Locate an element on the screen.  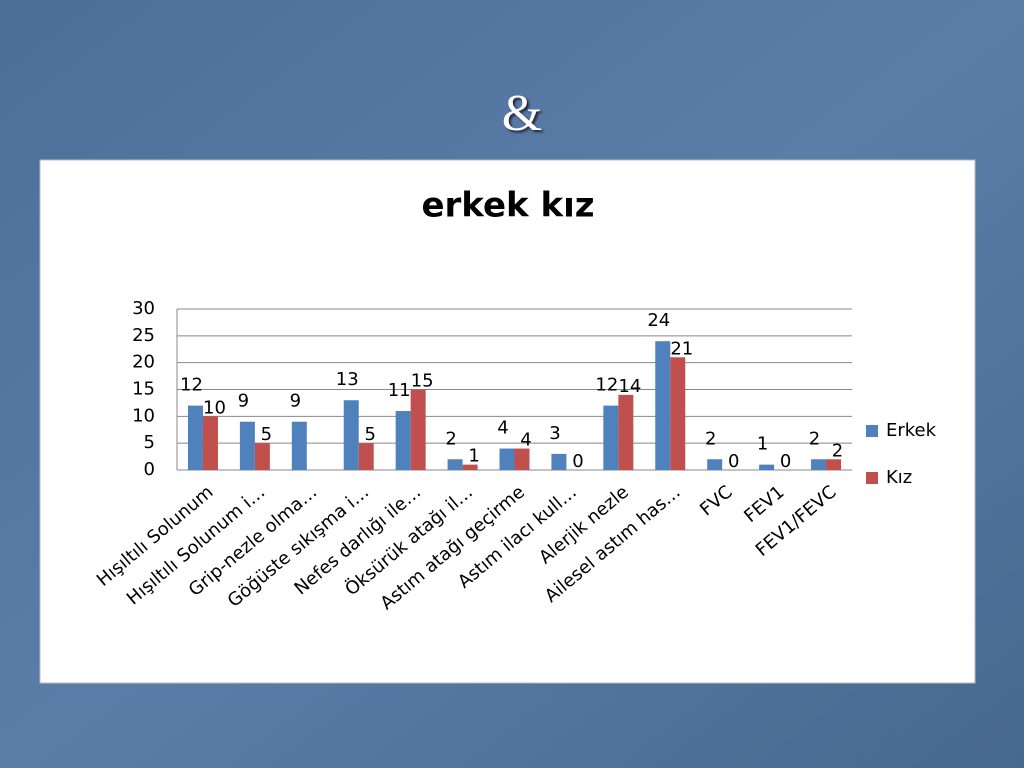
value-label: 15 is located at coordinates (422, 381).